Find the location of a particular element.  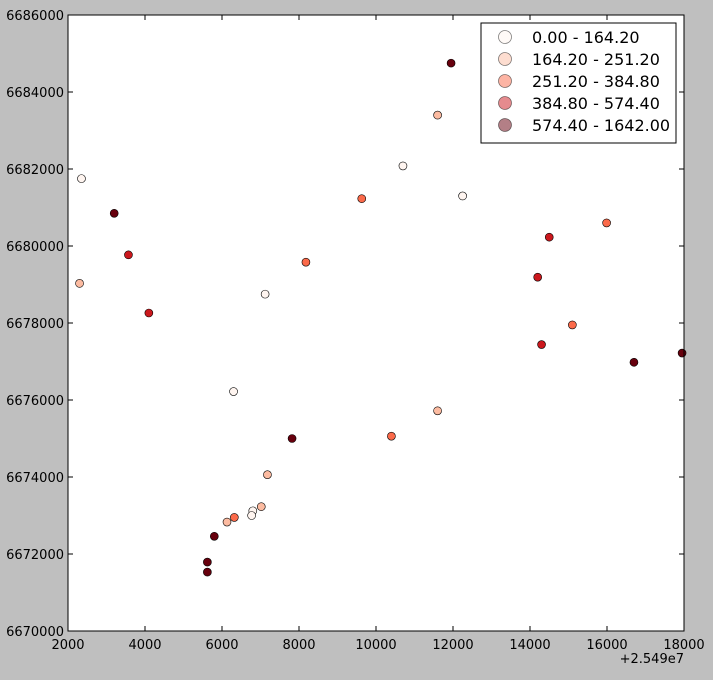

y-tick-label: 6684000 is located at coordinates (35, 93).